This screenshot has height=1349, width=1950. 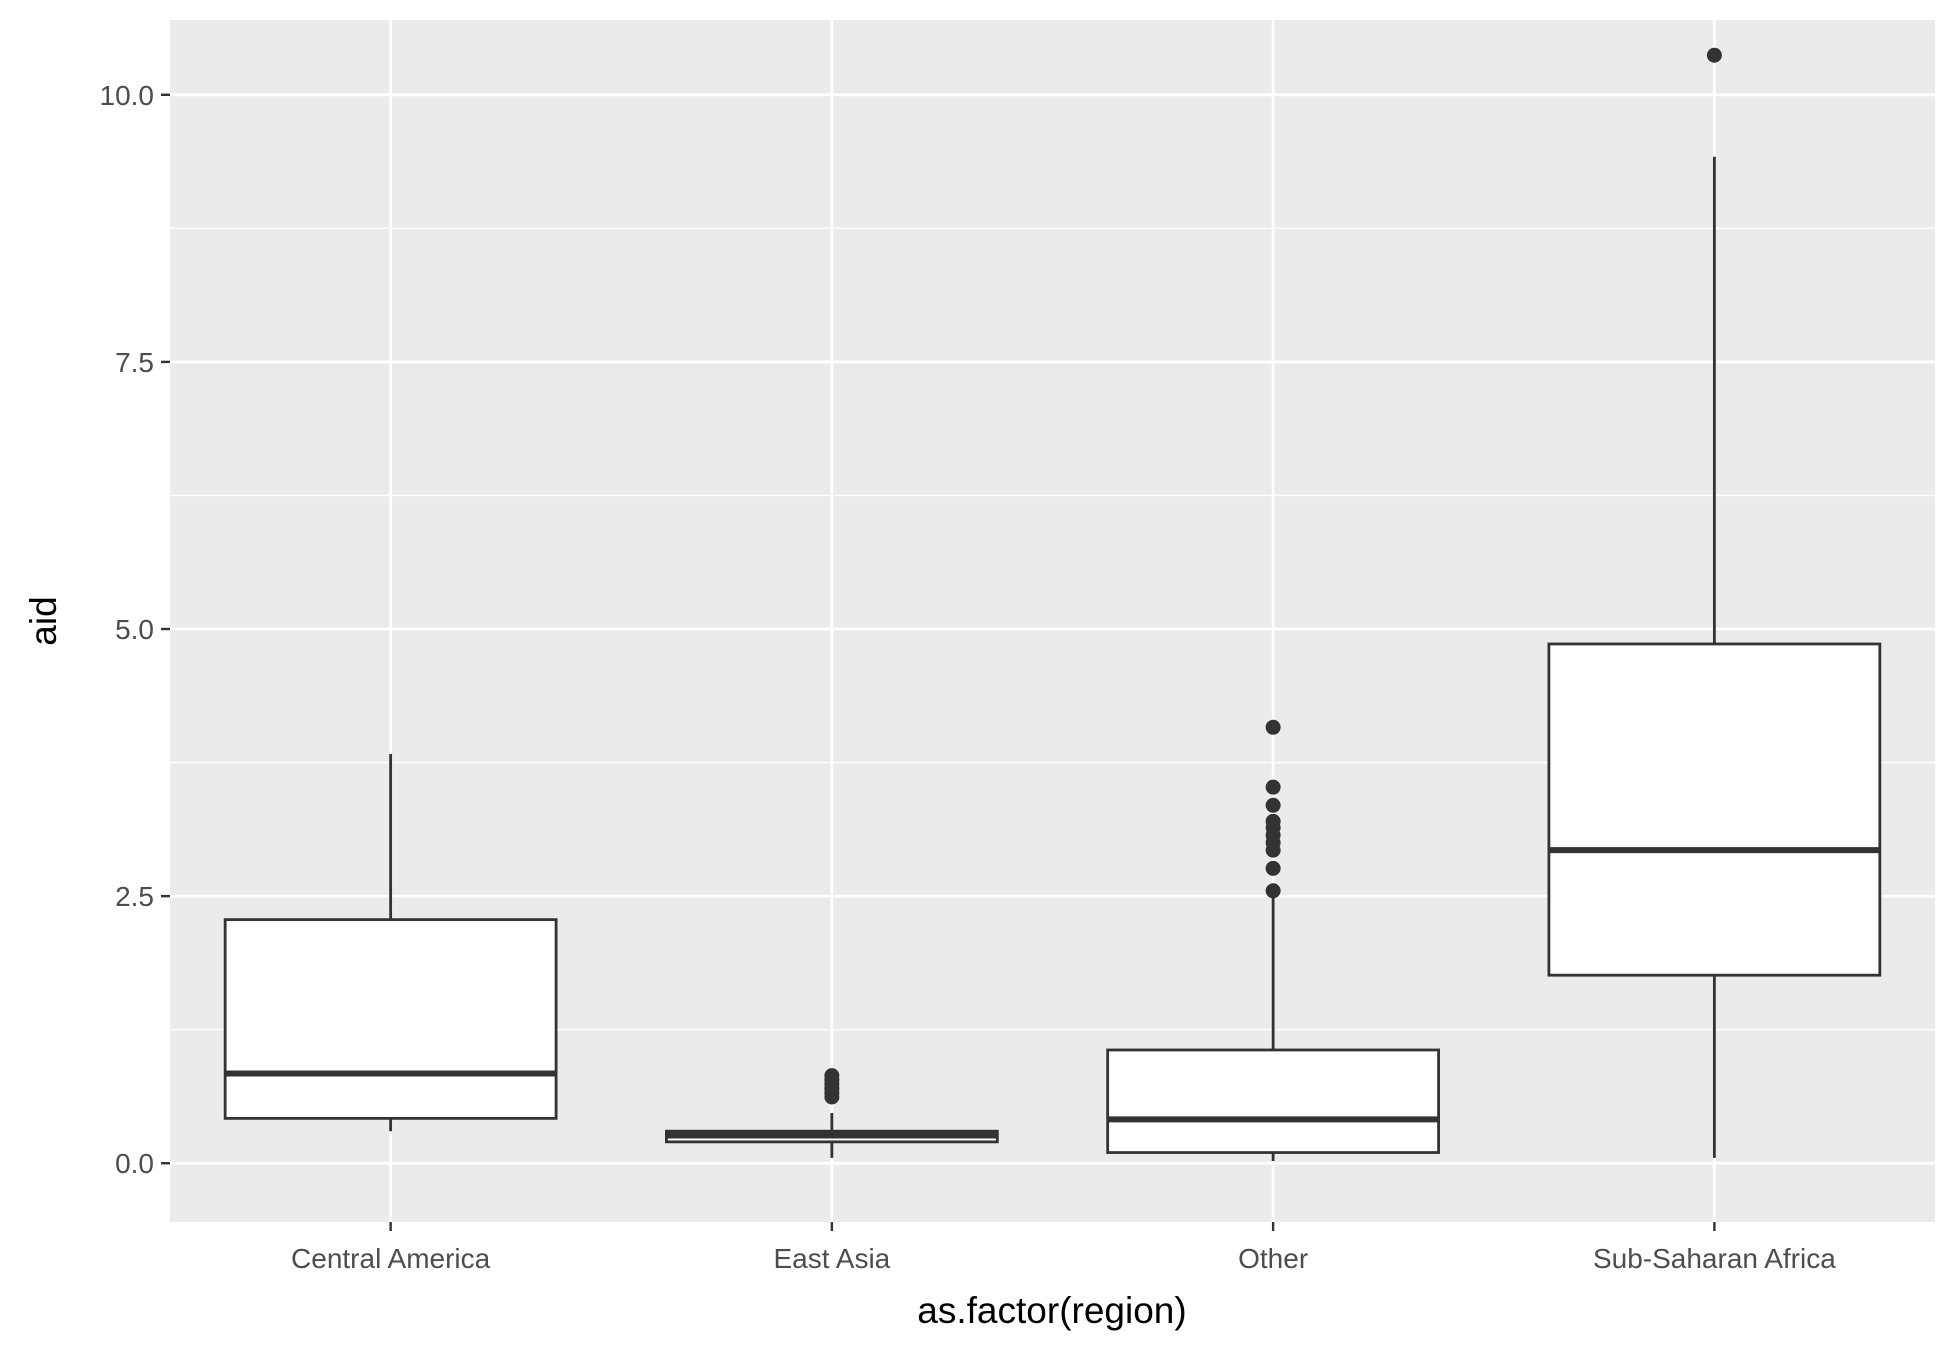 What do you see at coordinates (1273, 1258) in the screenshot?
I see `x-tick-label: Other` at bounding box center [1273, 1258].